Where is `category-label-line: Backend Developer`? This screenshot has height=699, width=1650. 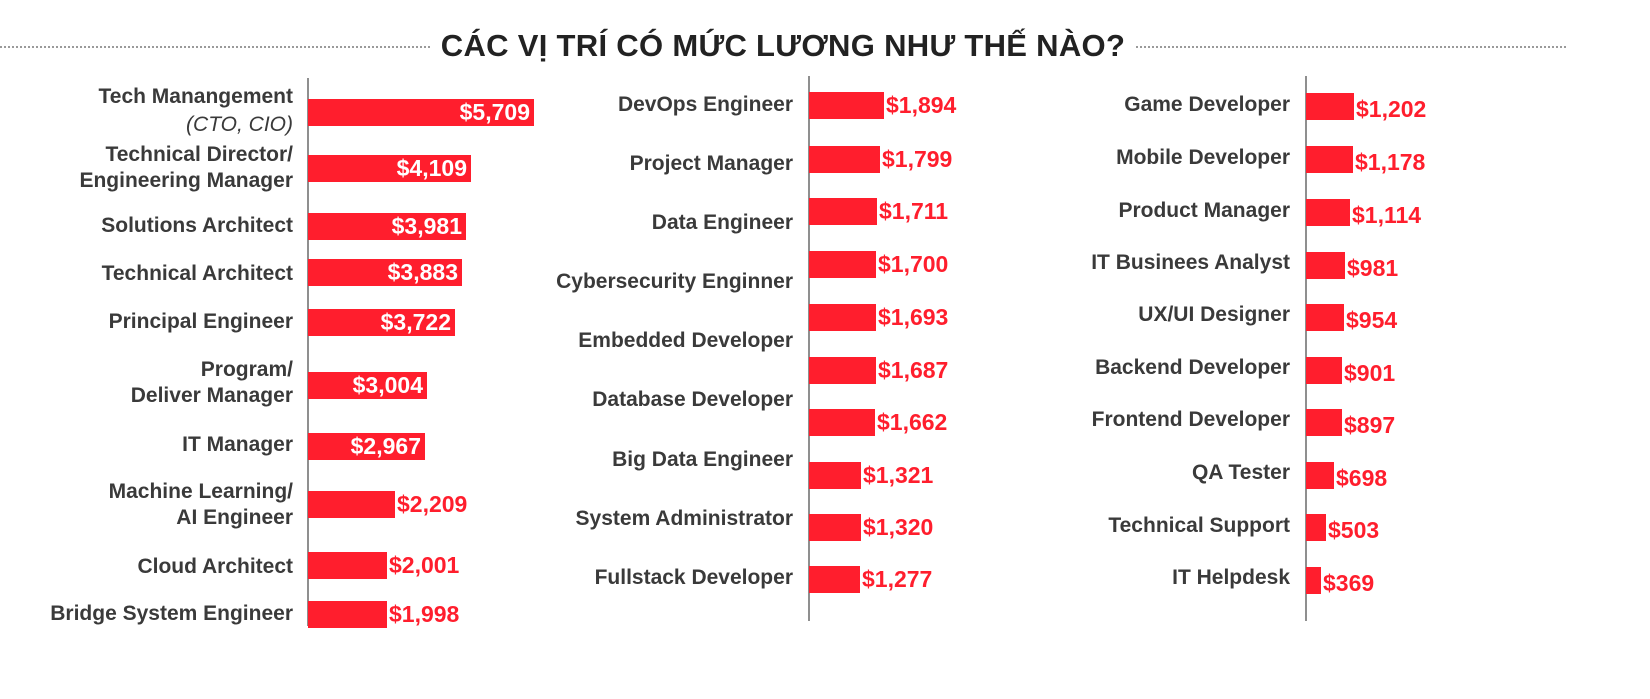 category-label-line: Backend Developer is located at coordinates (1192, 367).